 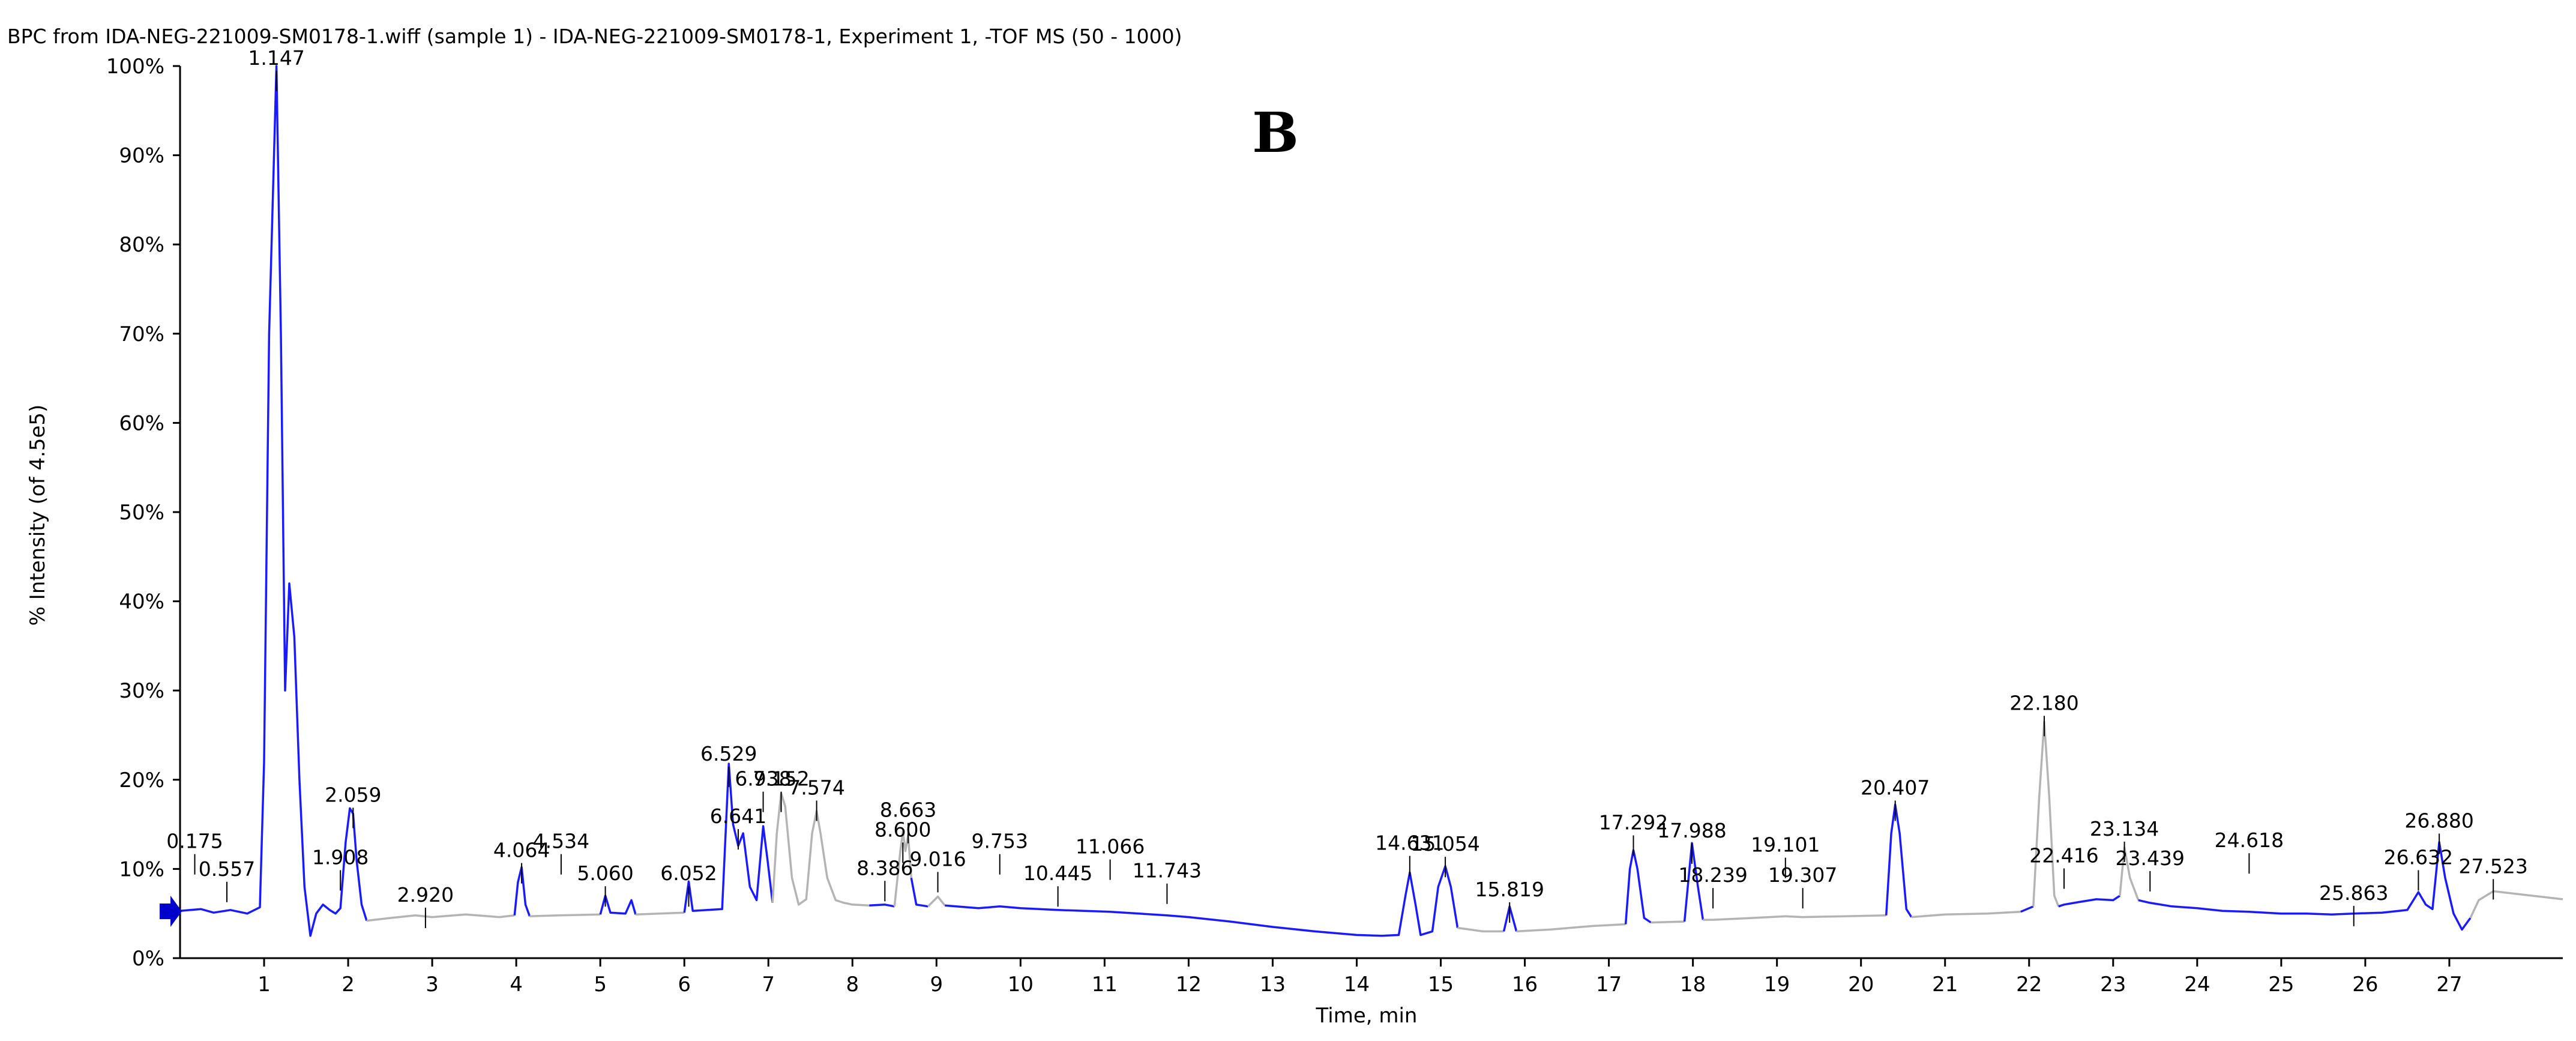 I want to click on y-tick-label: 20%, so click(x=141, y=780).